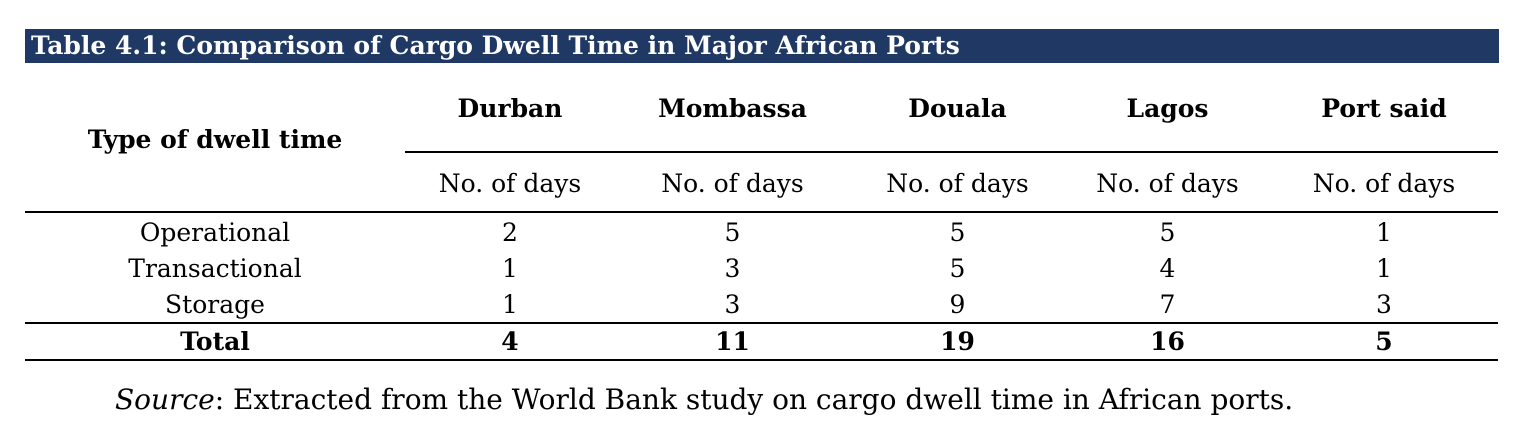 The image size is (1522, 426). What do you see at coordinates (761, 212) in the screenshot?
I see `header-bottom-rule` at bounding box center [761, 212].